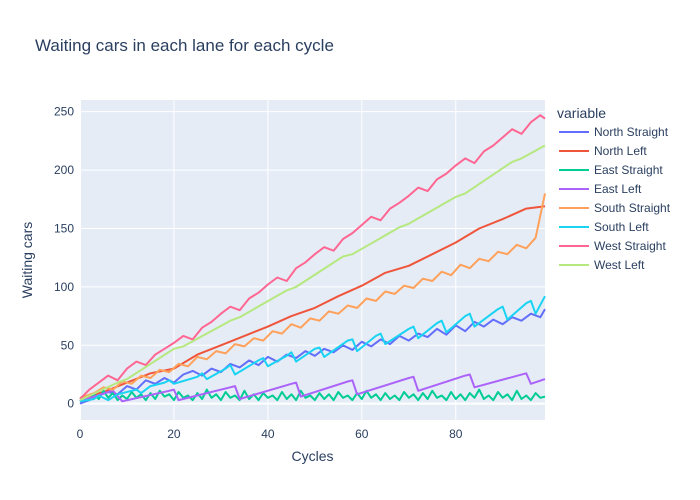 This screenshot has width=700, height=500. I want to click on legend-label-south-straight: South Straight, so click(632, 208).